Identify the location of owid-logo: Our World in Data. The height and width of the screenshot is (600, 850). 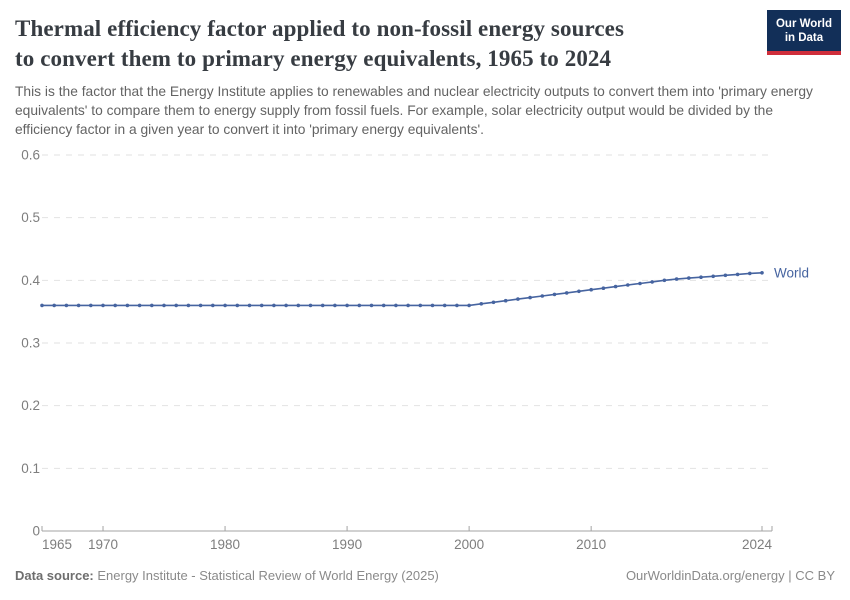
(803, 32).